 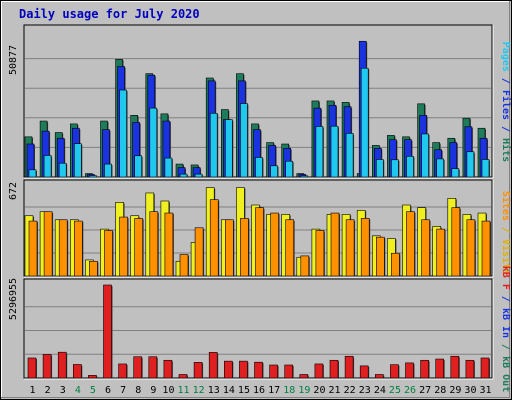 I want to click on legend-part: Sites, so click(x=506, y=206).